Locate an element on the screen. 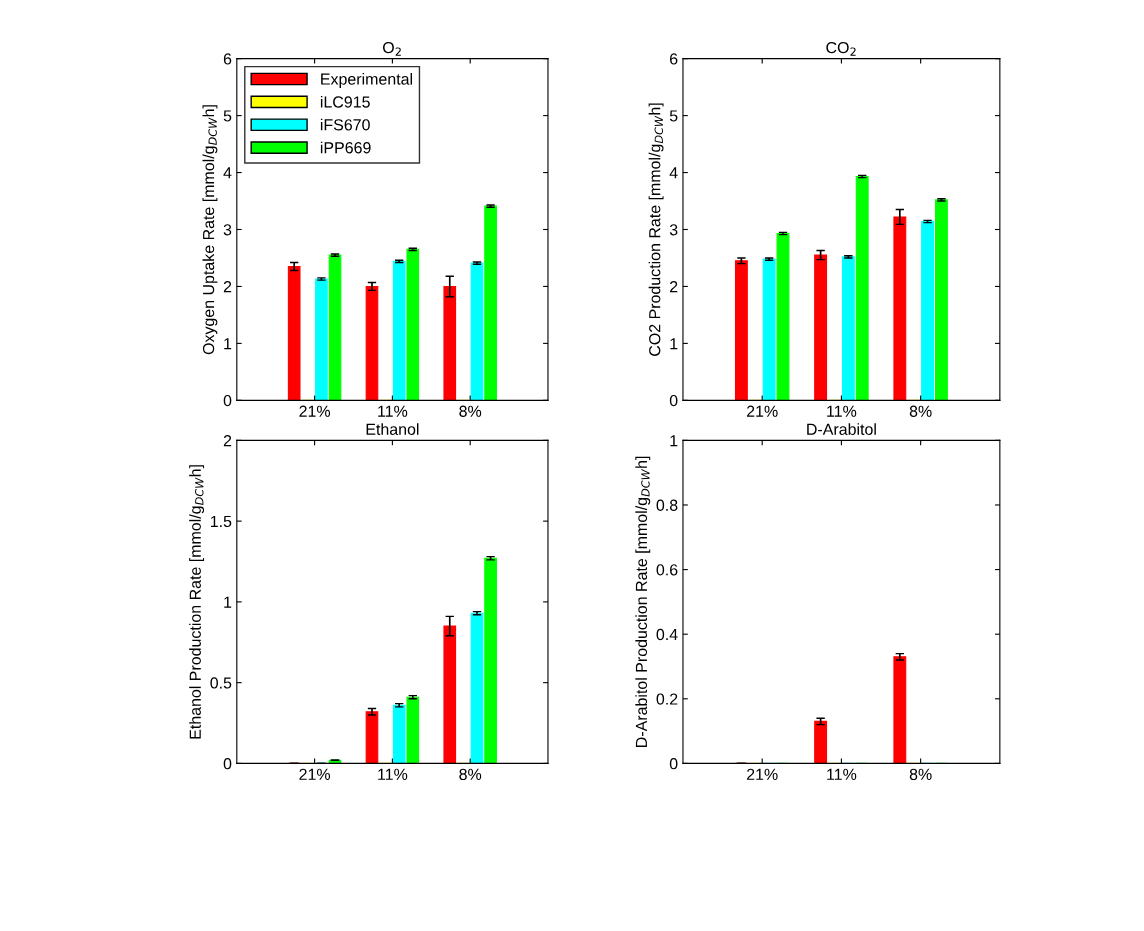 Image resolution: width=1144 pixels, height=931 pixels. y-axis-title: CO2 Production Rate [mmol/g$_{DCW}$h] is located at coordinates (656, 229).